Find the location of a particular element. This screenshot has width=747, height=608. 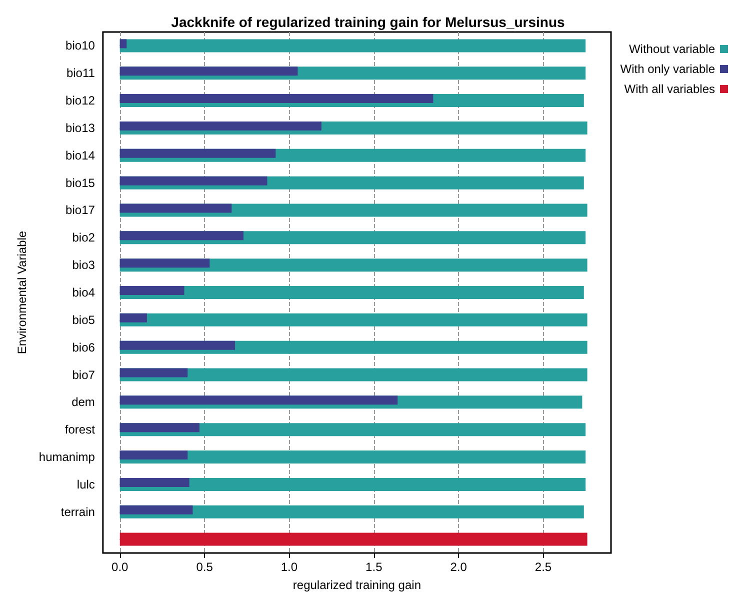

y-tick-label: terrain is located at coordinates (77, 511).